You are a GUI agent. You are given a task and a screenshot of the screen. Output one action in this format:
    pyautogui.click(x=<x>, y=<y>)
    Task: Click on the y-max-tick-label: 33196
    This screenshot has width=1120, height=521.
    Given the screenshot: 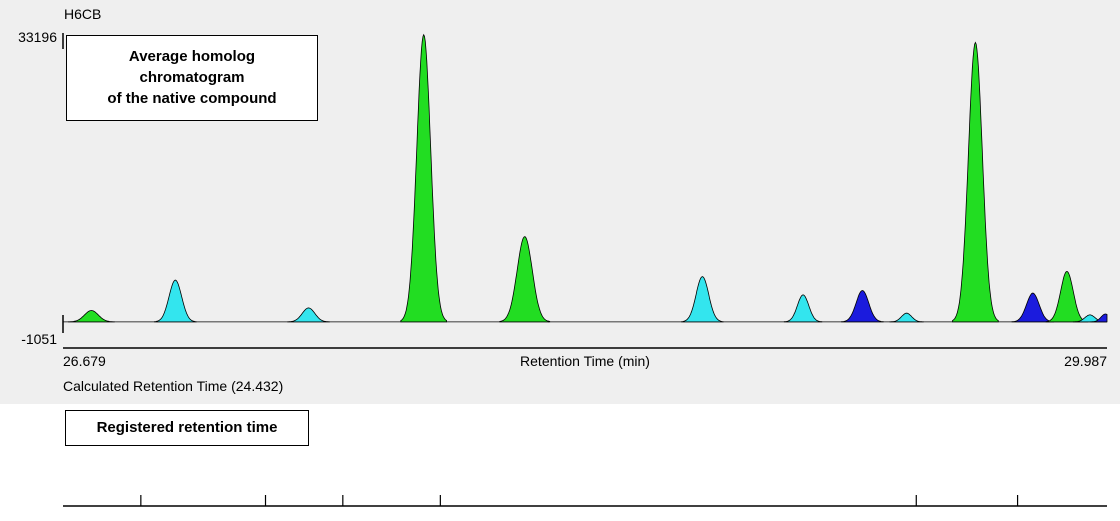 What is the action you would take?
    pyautogui.click(x=37, y=37)
    